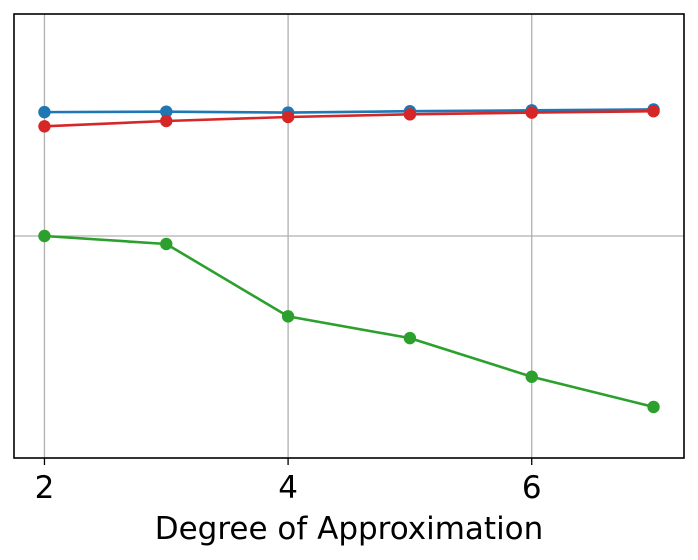 This screenshot has height=560, width=698. I want to click on x-axis-label: Degree of Approximation, so click(349, 529).